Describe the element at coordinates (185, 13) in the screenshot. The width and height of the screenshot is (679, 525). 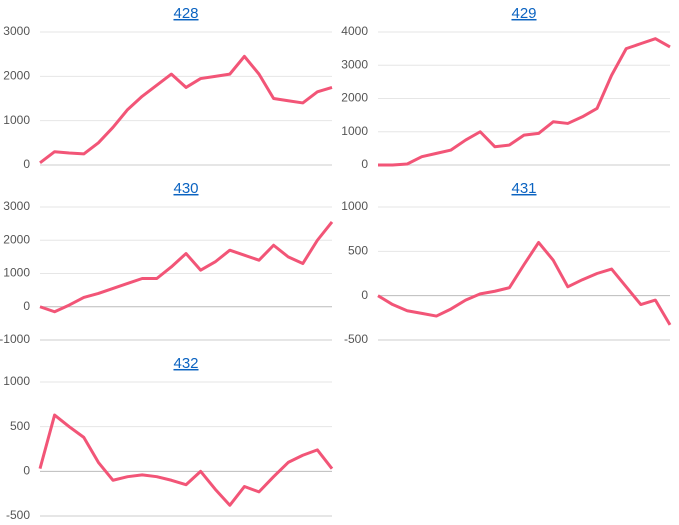
I see `chart-title: 428` at that location.